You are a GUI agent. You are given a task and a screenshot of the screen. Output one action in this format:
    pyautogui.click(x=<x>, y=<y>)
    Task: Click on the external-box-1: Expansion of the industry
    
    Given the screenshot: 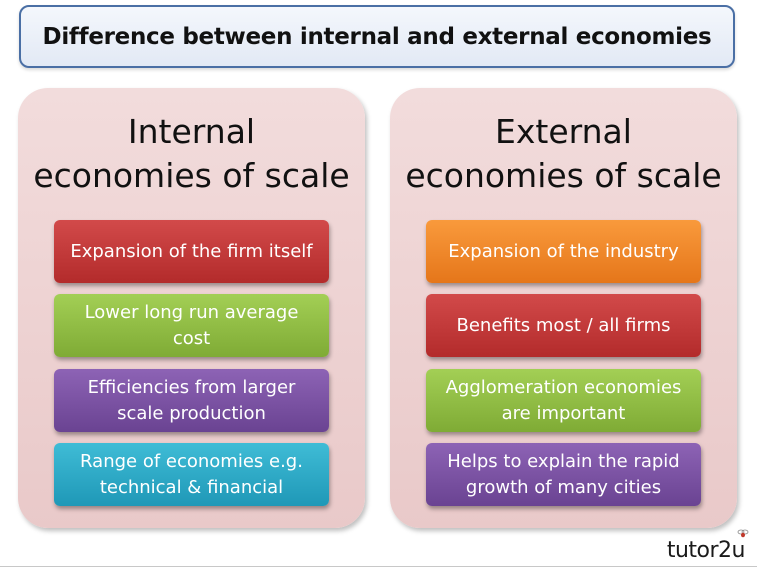 What is the action you would take?
    pyautogui.click(x=563, y=251)
    